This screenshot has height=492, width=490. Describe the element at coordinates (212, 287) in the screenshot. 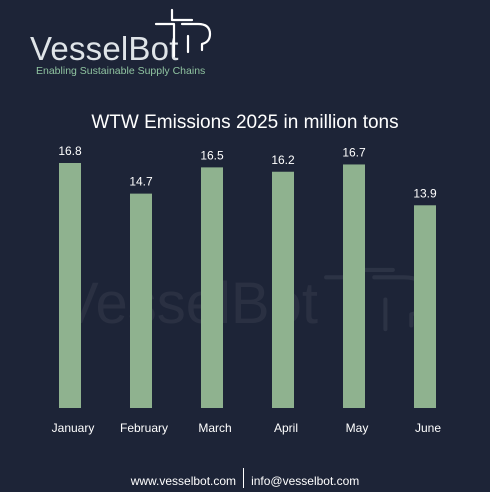

I see `bar-march` at that location.